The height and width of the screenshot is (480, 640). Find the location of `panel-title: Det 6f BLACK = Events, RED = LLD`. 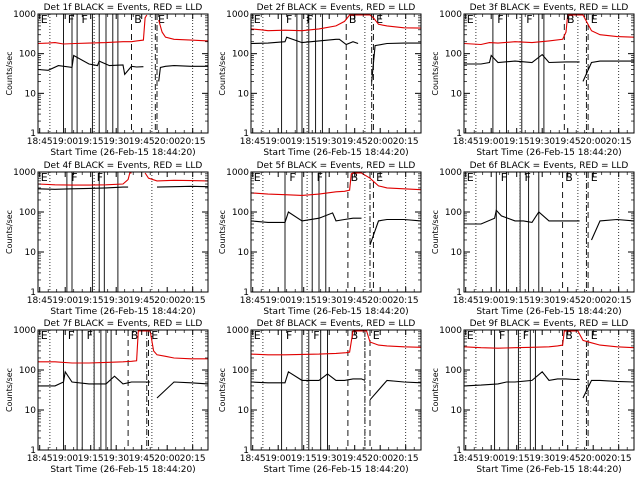

panel-title: Det 6f BLACK = Events, RED = LLD is located at coordinates (549, 166).